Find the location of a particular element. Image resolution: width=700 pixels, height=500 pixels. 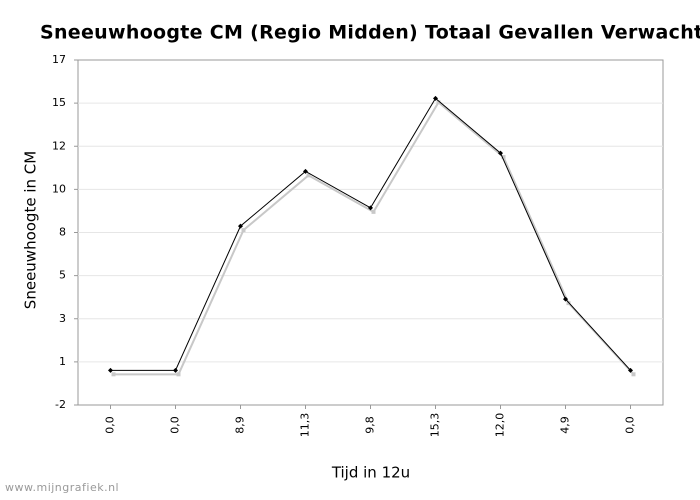

x-axis-label: Tijd in 12u is located at coordinates (370, 473).